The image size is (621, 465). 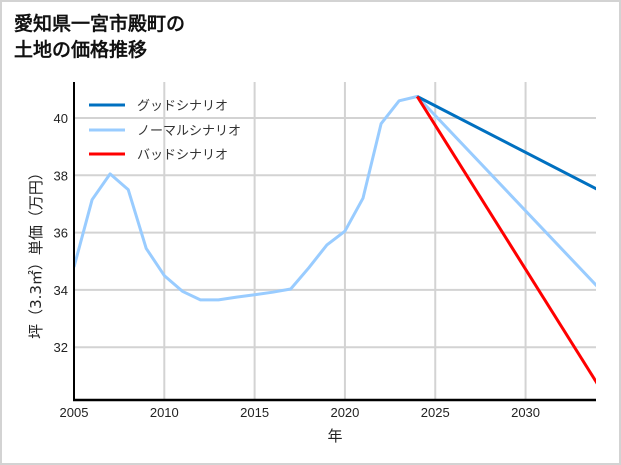 I want to click on x-tick-label: 2025, so click(x=435, y=412).